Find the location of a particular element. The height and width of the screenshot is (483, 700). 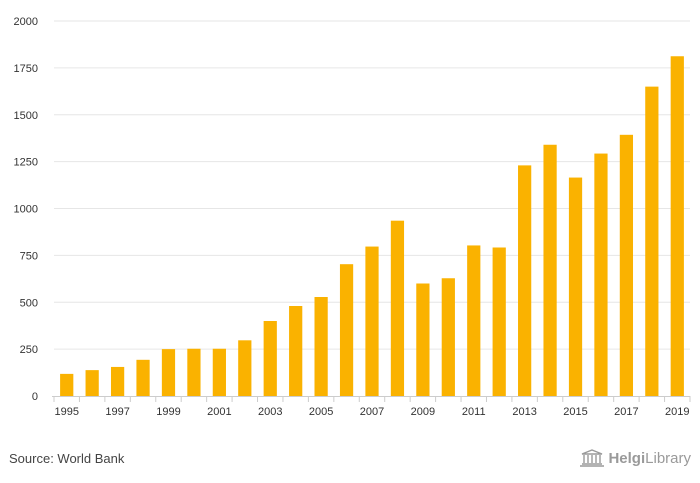

bar-2006 is located at coordinates (346, 330).